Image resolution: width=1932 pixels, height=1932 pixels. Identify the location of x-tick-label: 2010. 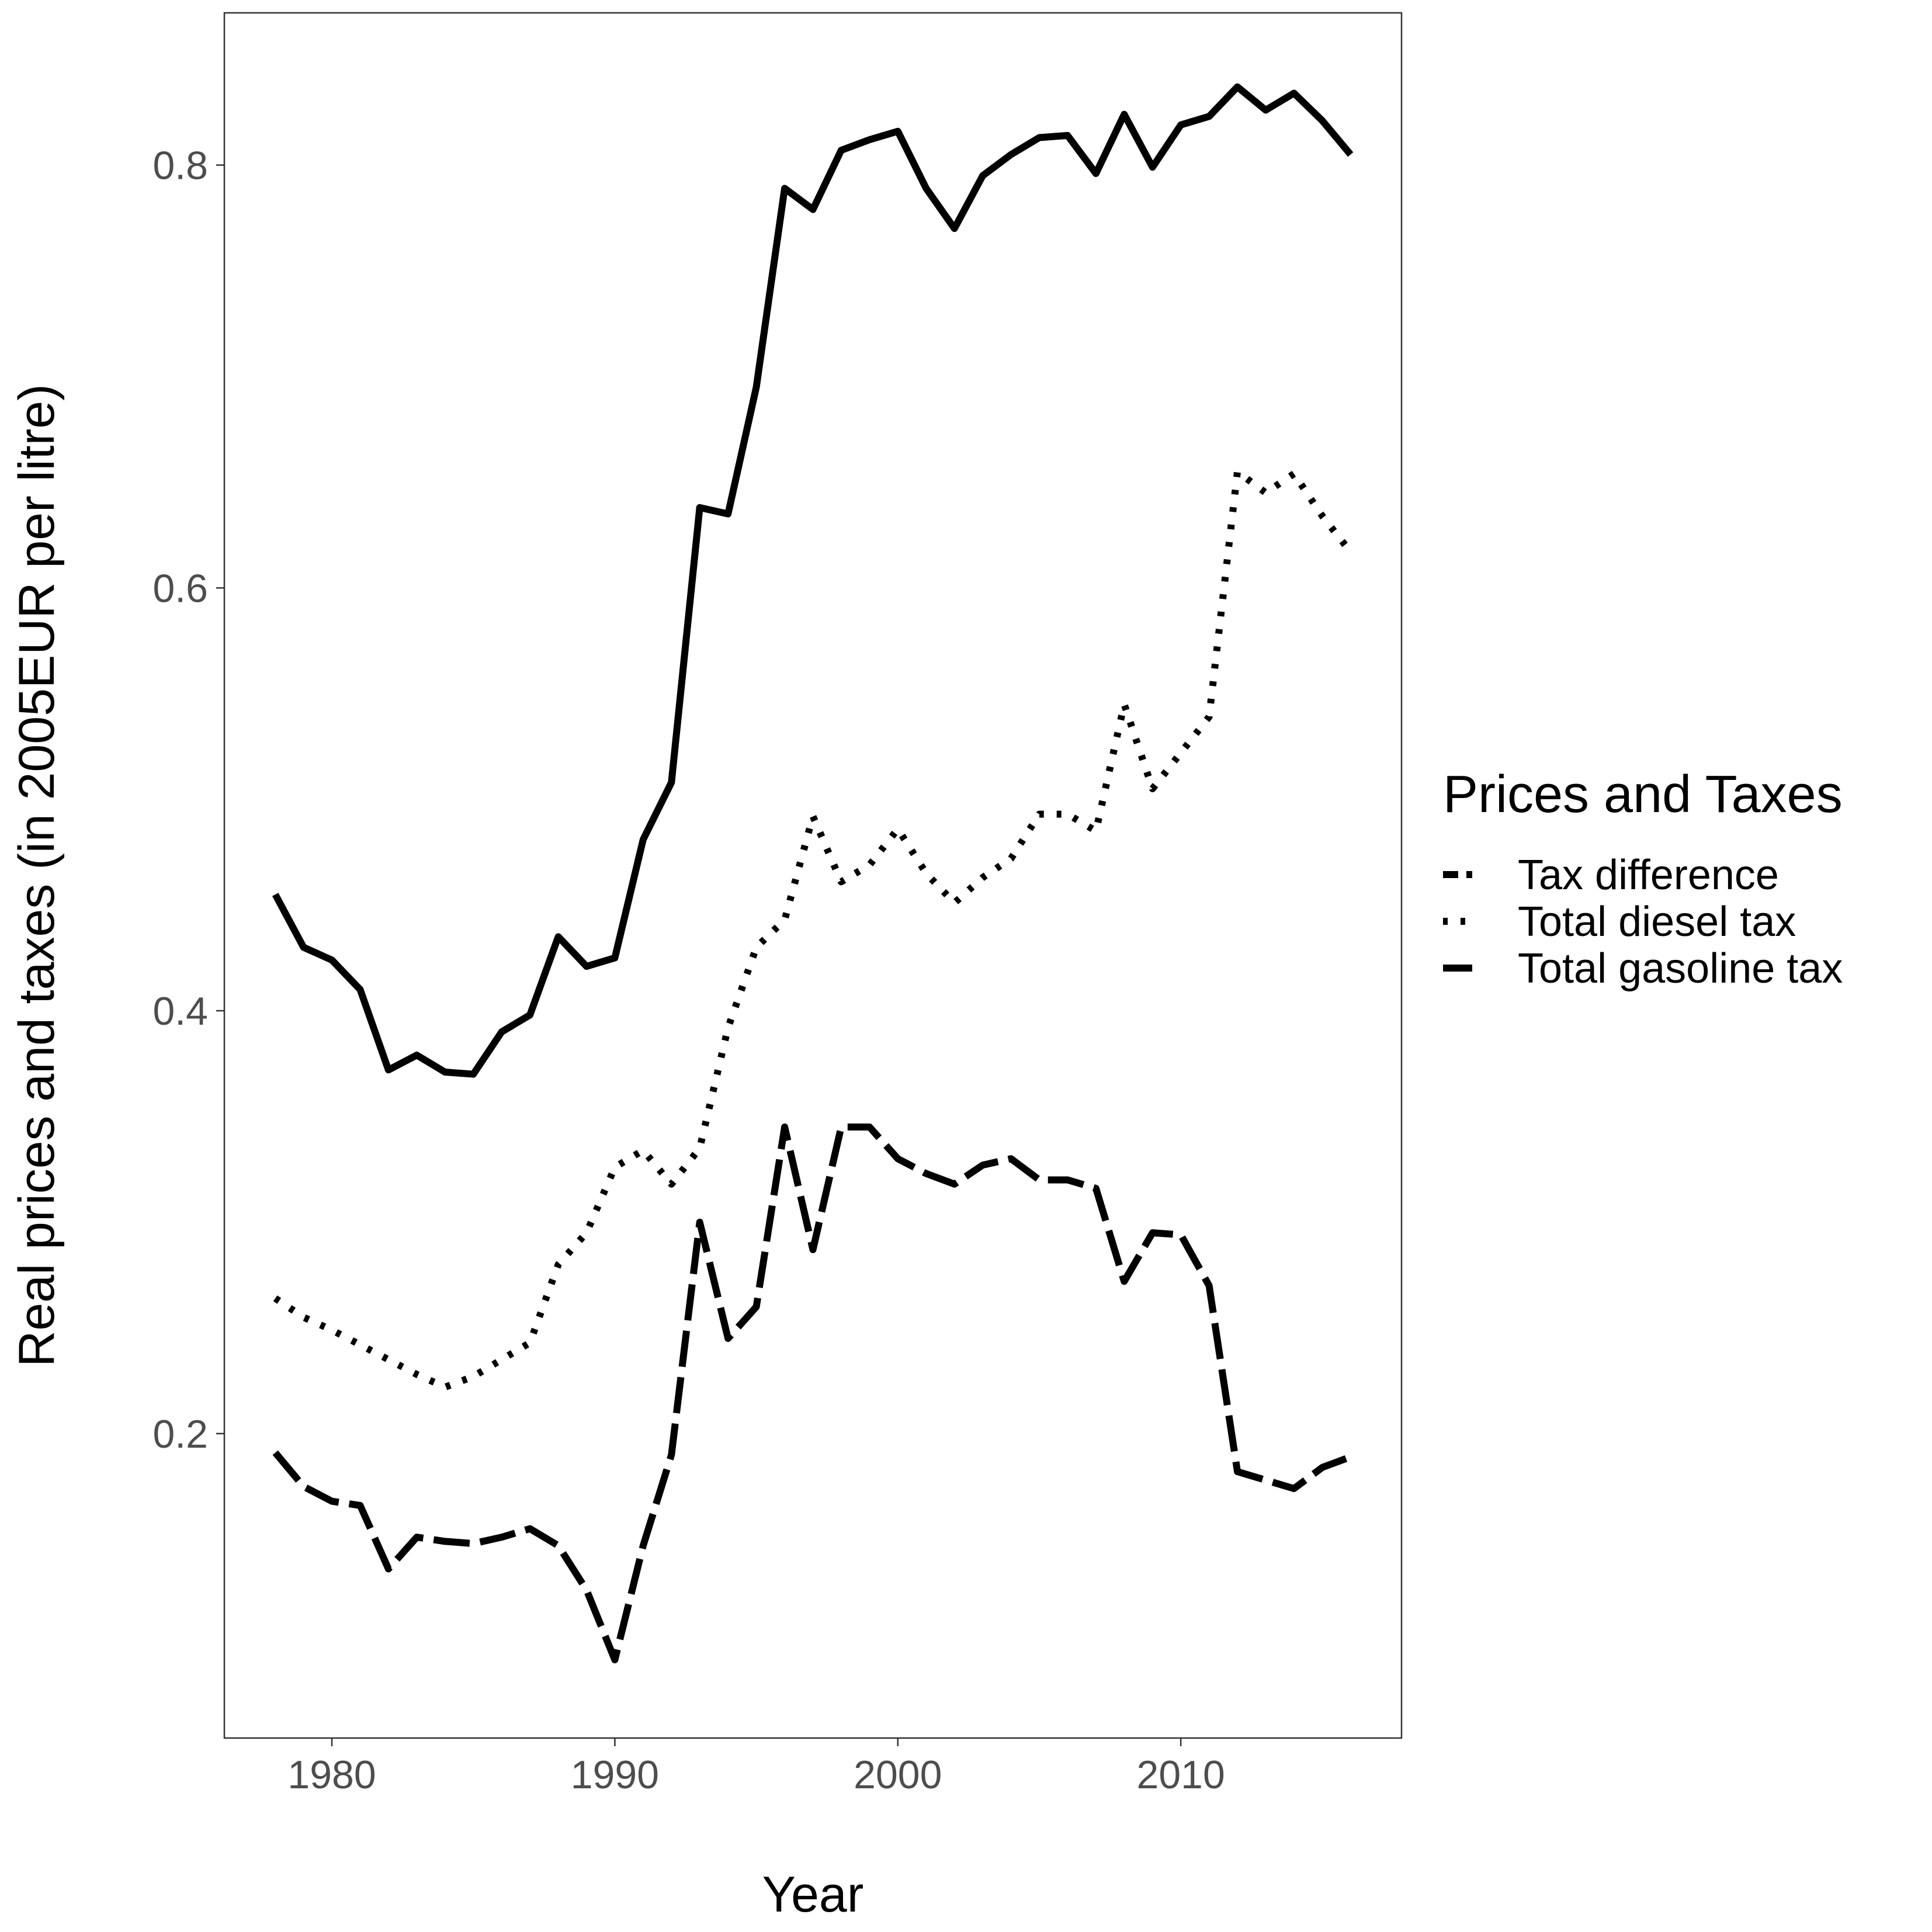
(1181, 1775).